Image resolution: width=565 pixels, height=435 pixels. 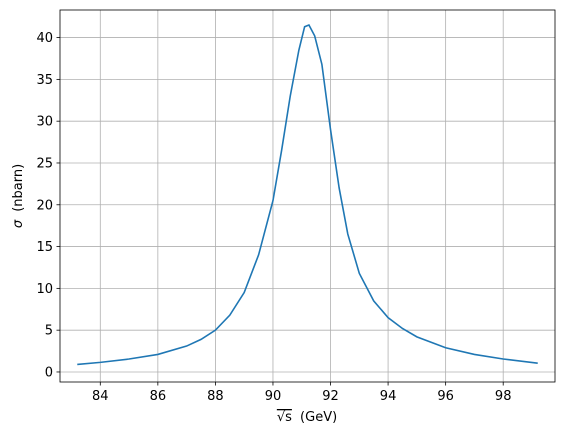 What do you see at coordinates (301, 393) in the screenshot?
I see `x-axis-ticks: 84 86 88 90 92 94 96 98` at bounding box center [301, 393].